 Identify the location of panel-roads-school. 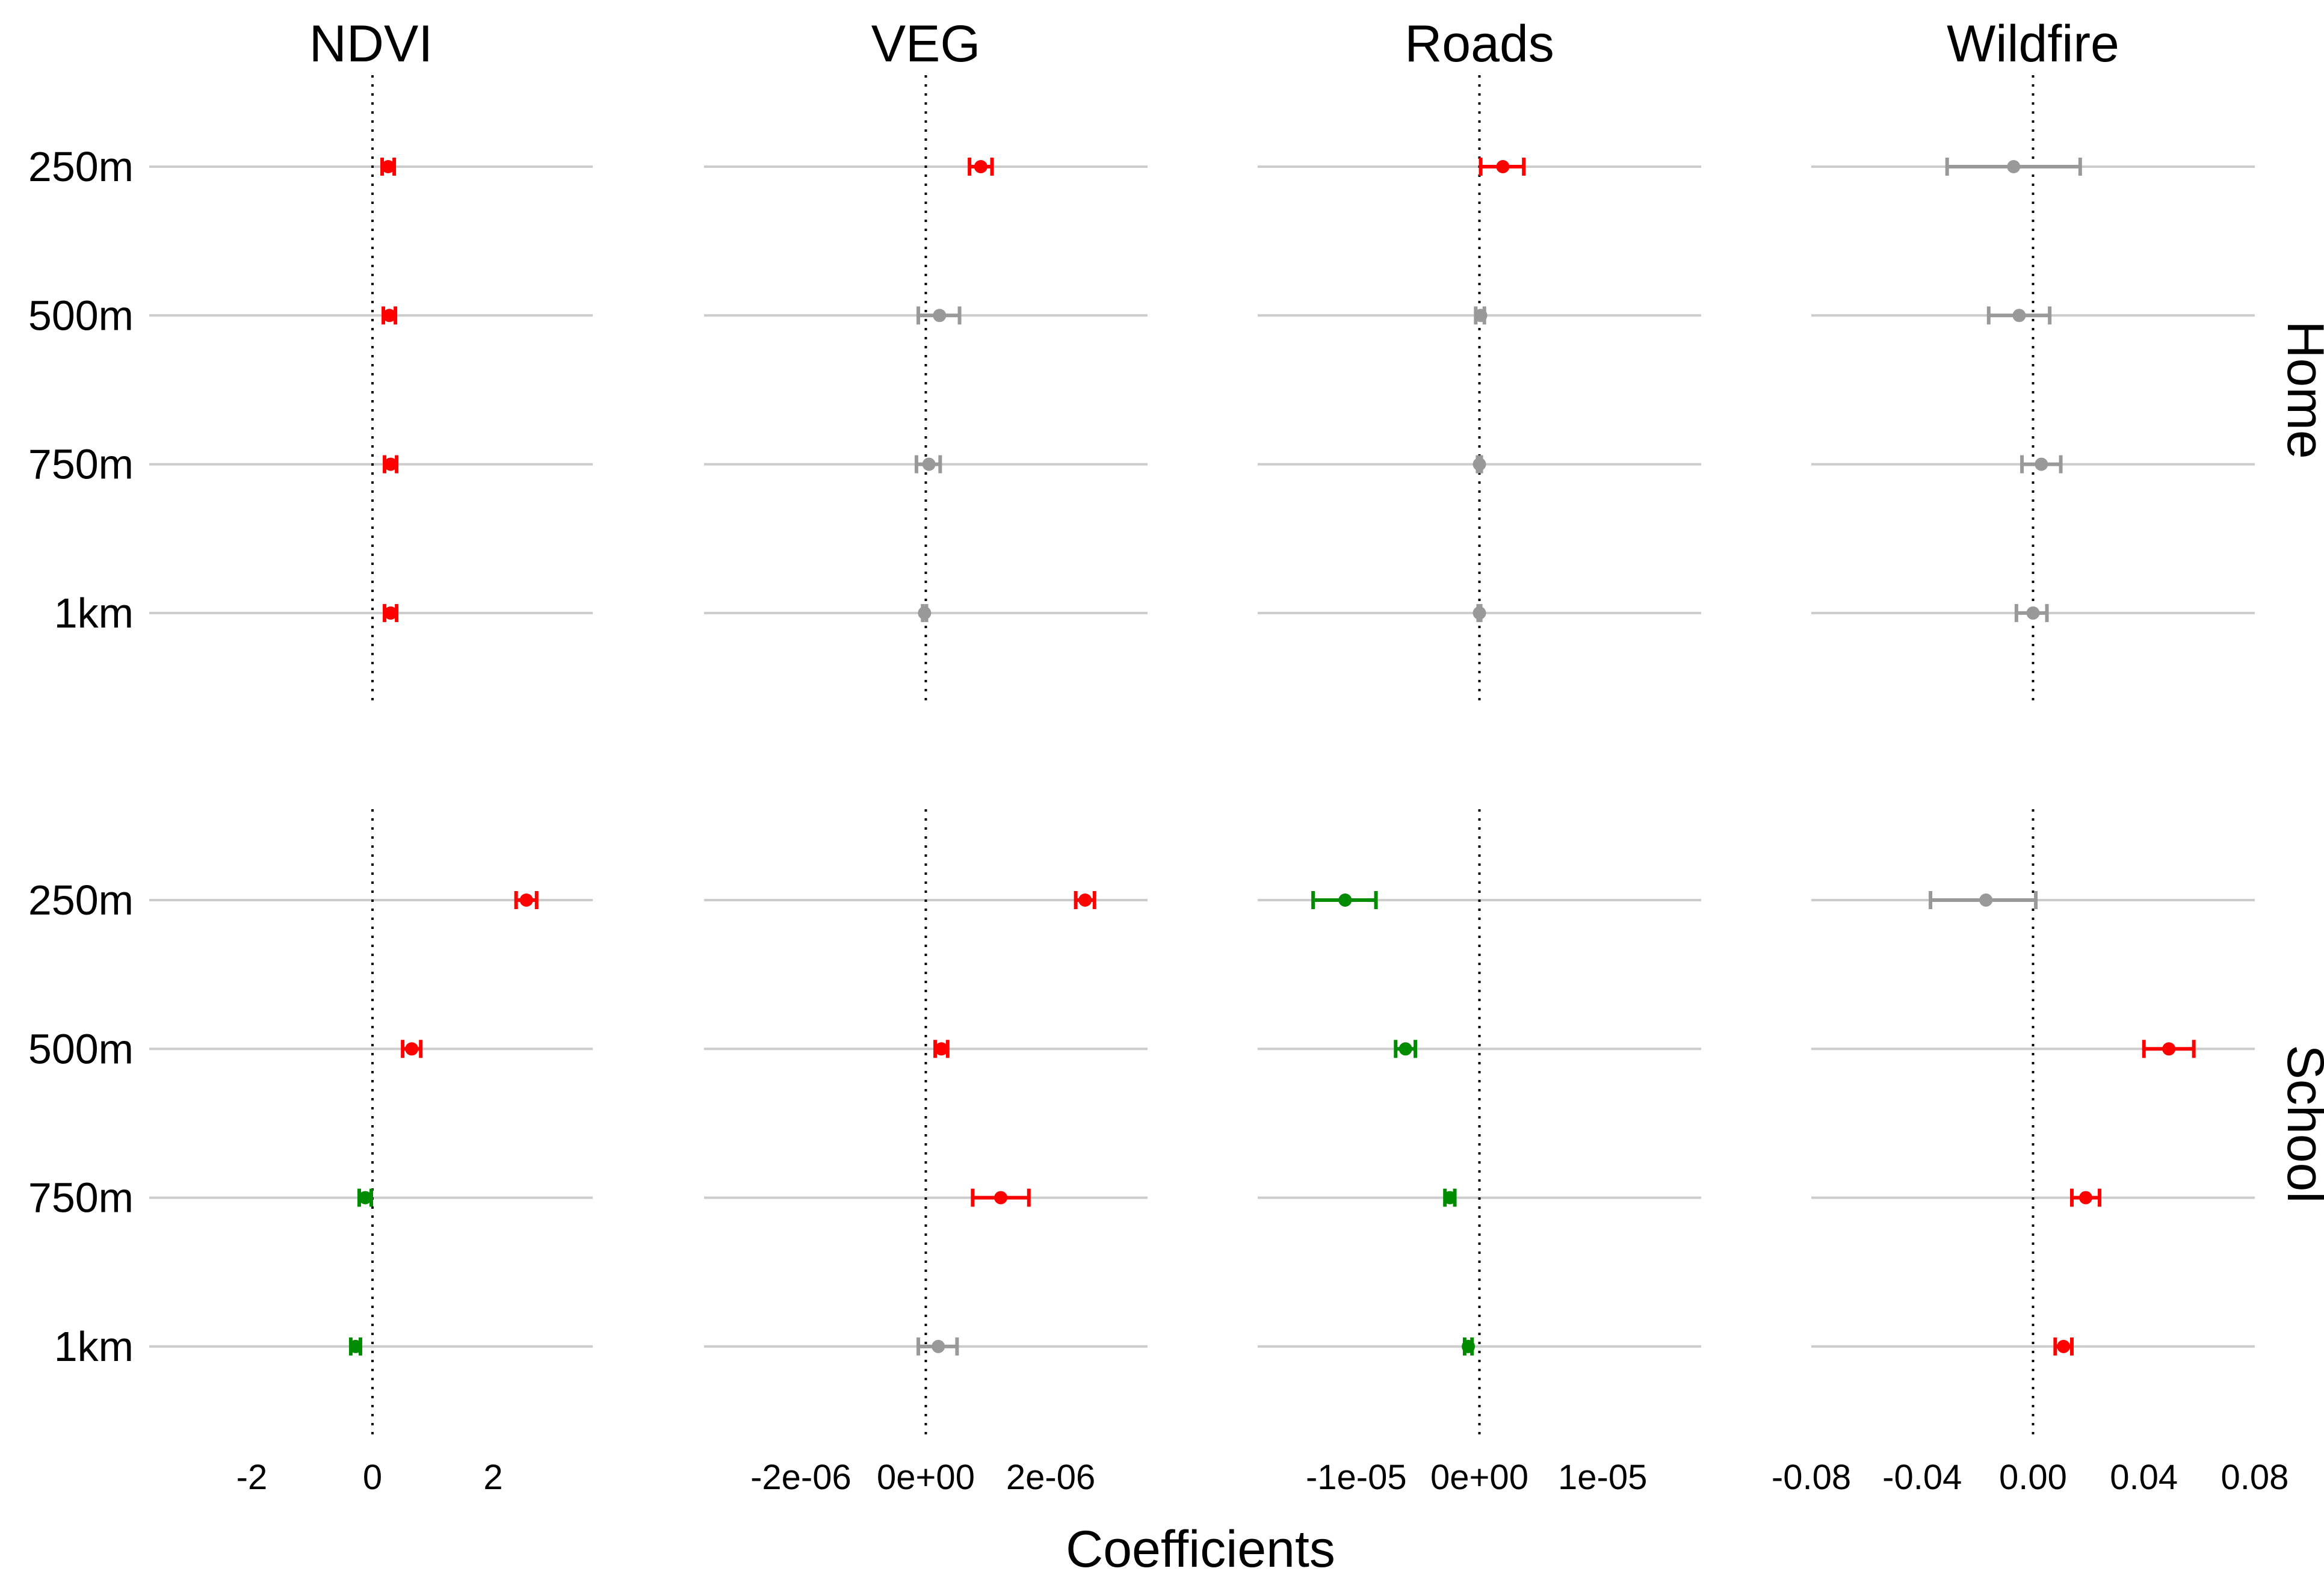
(1479, 1123).